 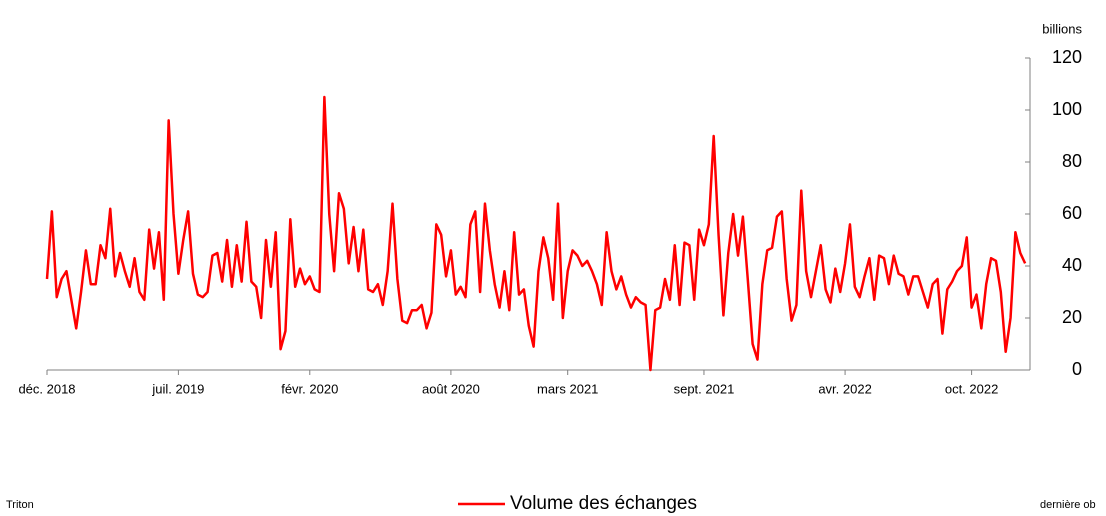 What do you see at coordinates (20, 505) in the screenshot?
I see `source: Triton` at bounding box center [20, 505].